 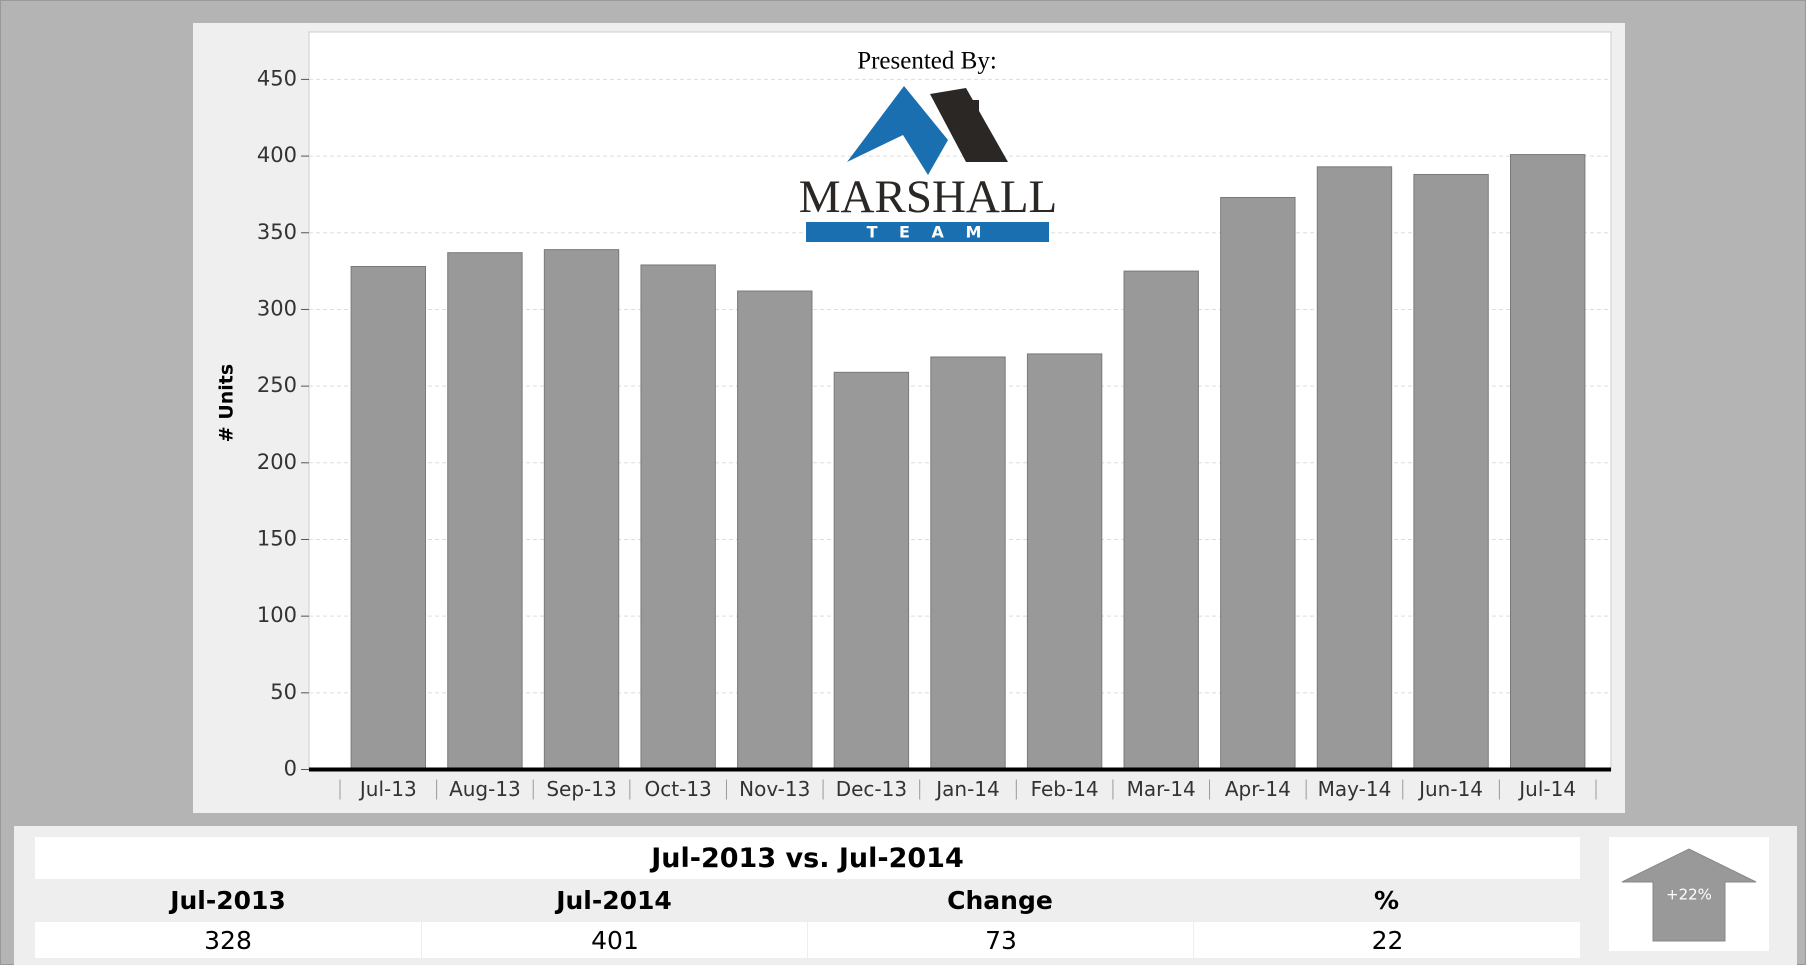 I want to click on summary-header: Jul-2013, so click(x=228, y=900).